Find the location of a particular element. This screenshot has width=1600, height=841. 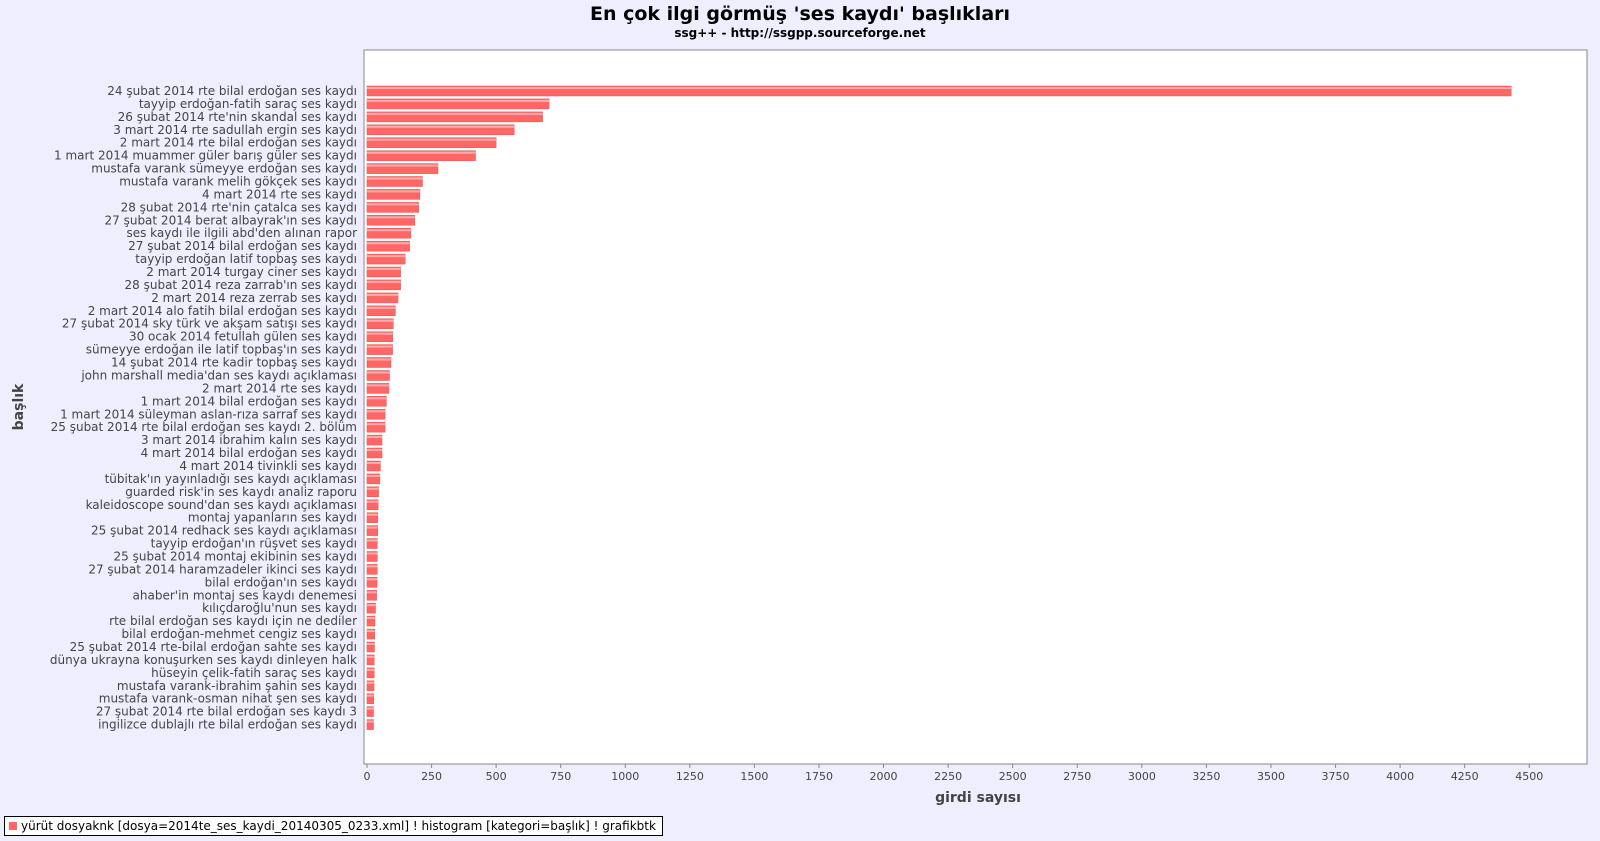

category-label: mustafa varank-osman nihat şen ses kaydı is located at coordinates (228, 699).